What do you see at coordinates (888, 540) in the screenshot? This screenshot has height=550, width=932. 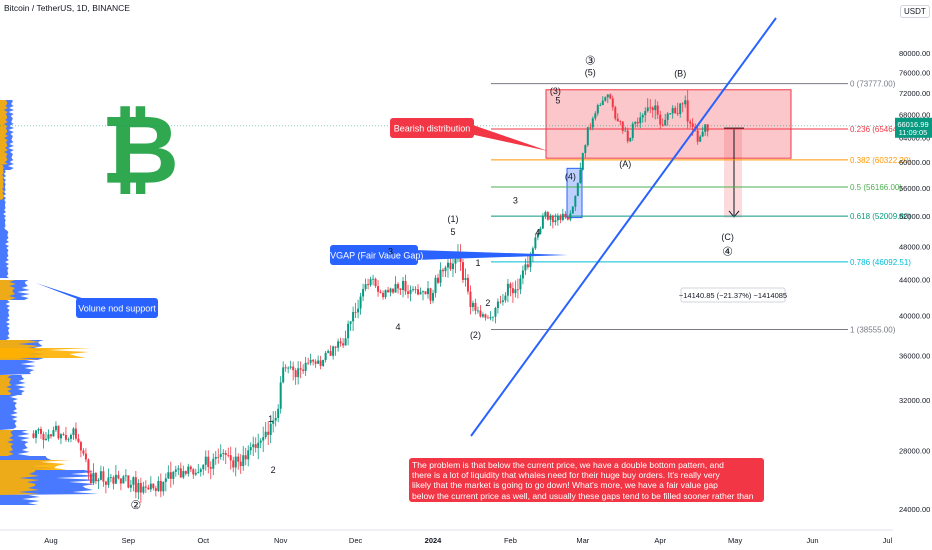 I see `time-tick-label: Jul` at bounding box center [888, 540].